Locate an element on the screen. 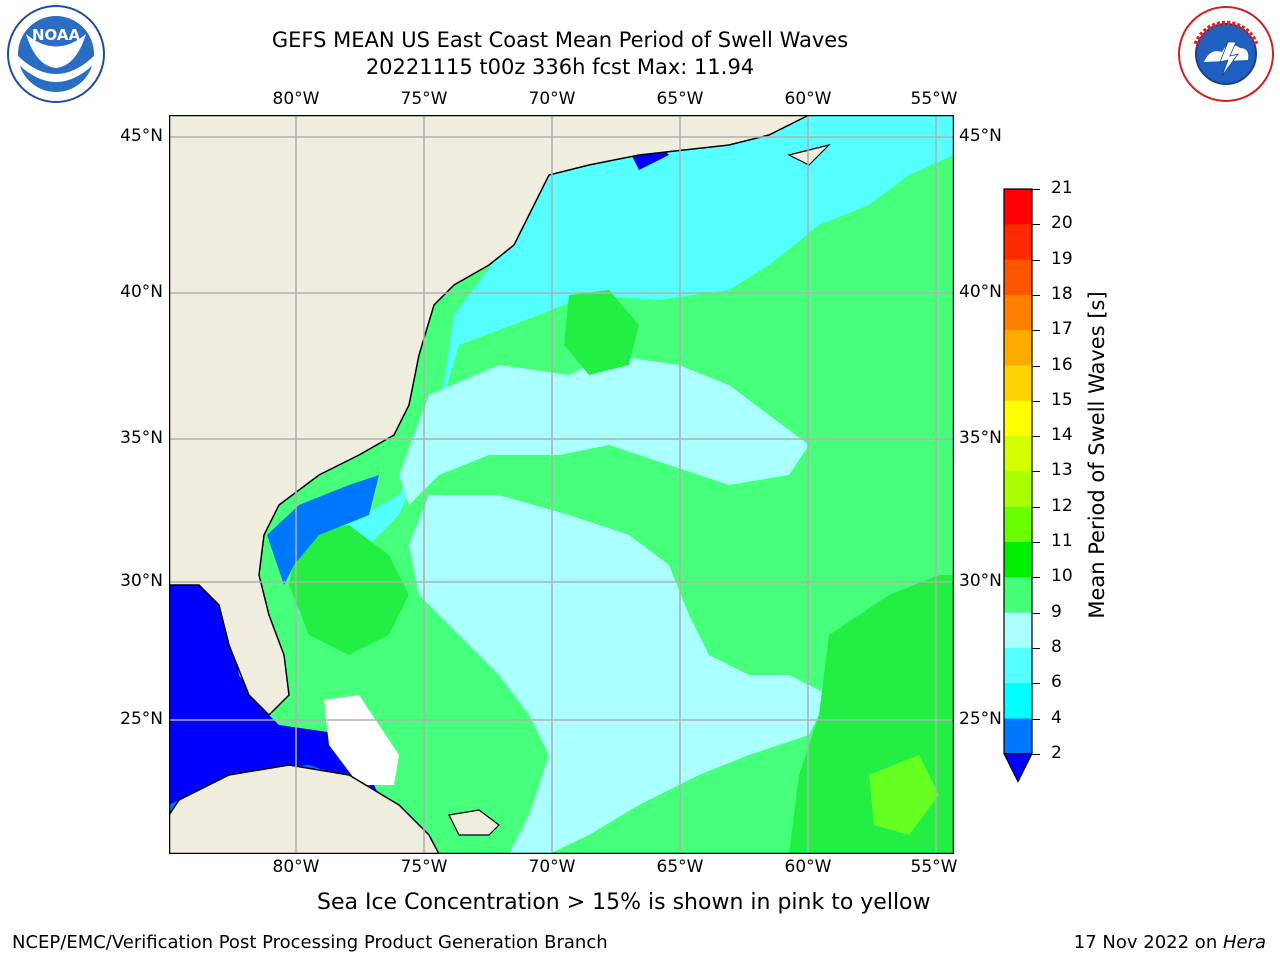  colorbar-tick-label: 13 is located at coordinates (1062, 470).